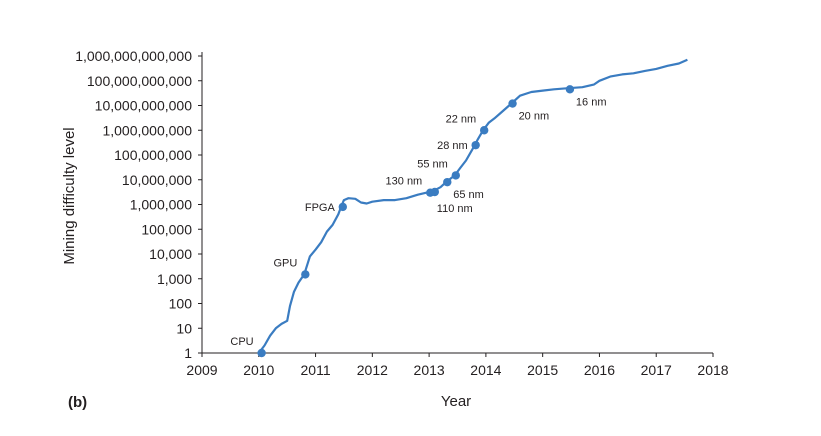  Describe the element at coordinates (174, 279) in the screenshot. I see `y-tick-label: 1,000` at that location.